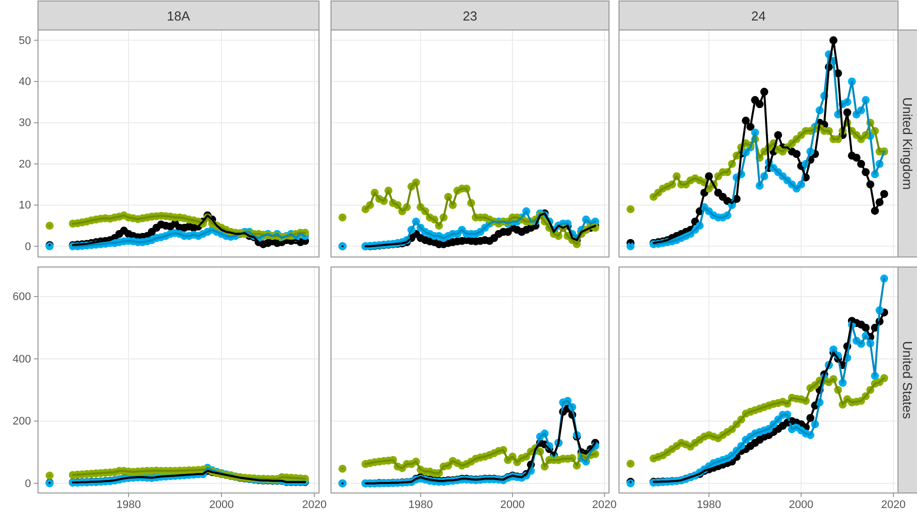 Image resolution: width=917 pixels, height=521 pixels. Describe the element at coordinates (178, 16) in the screenshot. I see `chart-title: 18A` at that location.